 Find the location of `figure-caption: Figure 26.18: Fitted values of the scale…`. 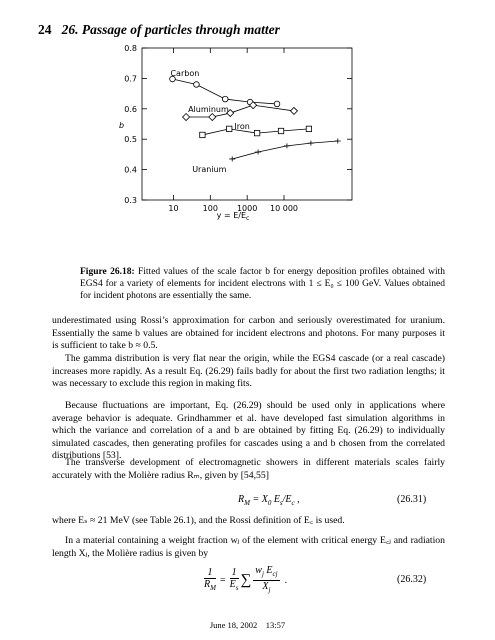

figure-caption: Figure 26.18: Fitted values of the scale… is located at coordinates (262, 284).